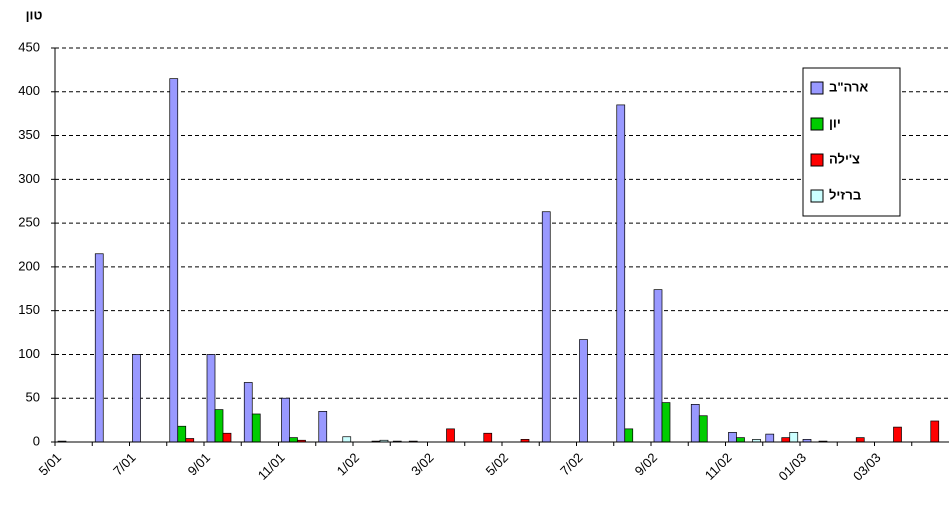 The height and width of the screenshot is (510, 949). I want to click on y-tick-label: 100, so click(29, 353).